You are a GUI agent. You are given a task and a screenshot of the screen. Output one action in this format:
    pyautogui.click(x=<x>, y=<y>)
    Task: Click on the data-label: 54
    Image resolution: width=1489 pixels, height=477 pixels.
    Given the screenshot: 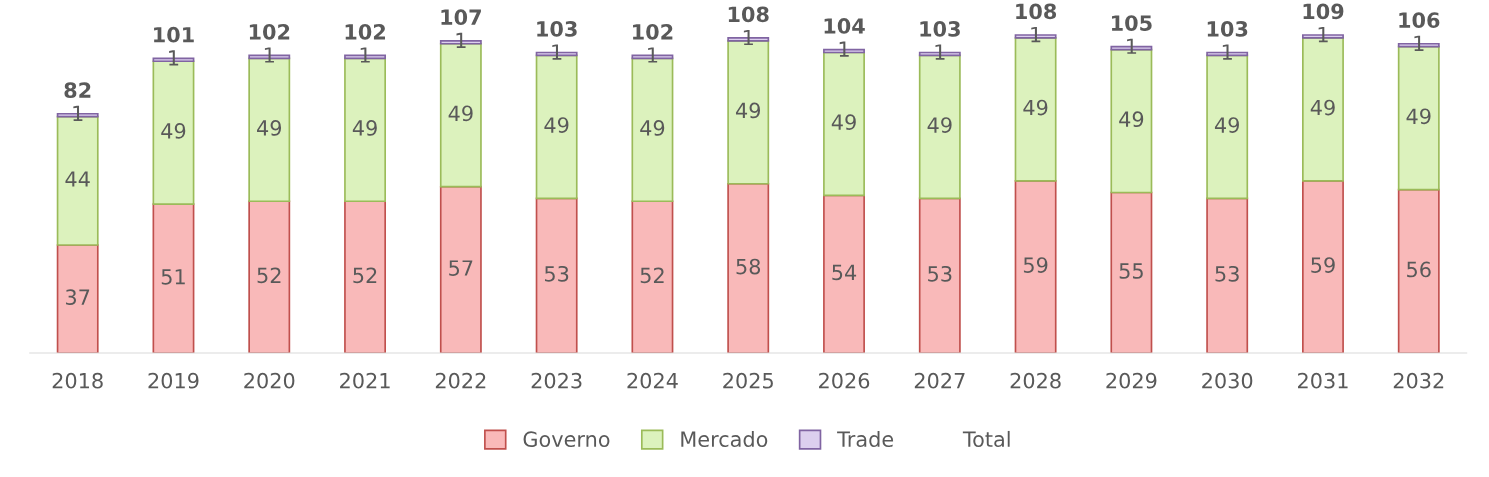 What is the action you would take?
    pyautogui.click(x=844, y=272)
    